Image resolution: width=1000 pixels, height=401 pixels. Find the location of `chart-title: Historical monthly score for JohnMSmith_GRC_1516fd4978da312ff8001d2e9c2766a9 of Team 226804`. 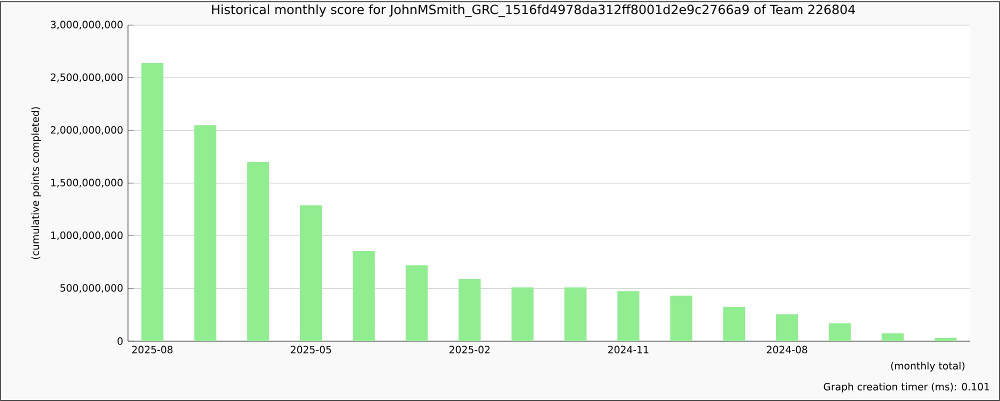

chart-title: Historical monthly score for JohnMSmith_GRC_1516fd4978da312ff8001d2e9c2766a9 of Team 226804 is located at coordinates (534, 11).